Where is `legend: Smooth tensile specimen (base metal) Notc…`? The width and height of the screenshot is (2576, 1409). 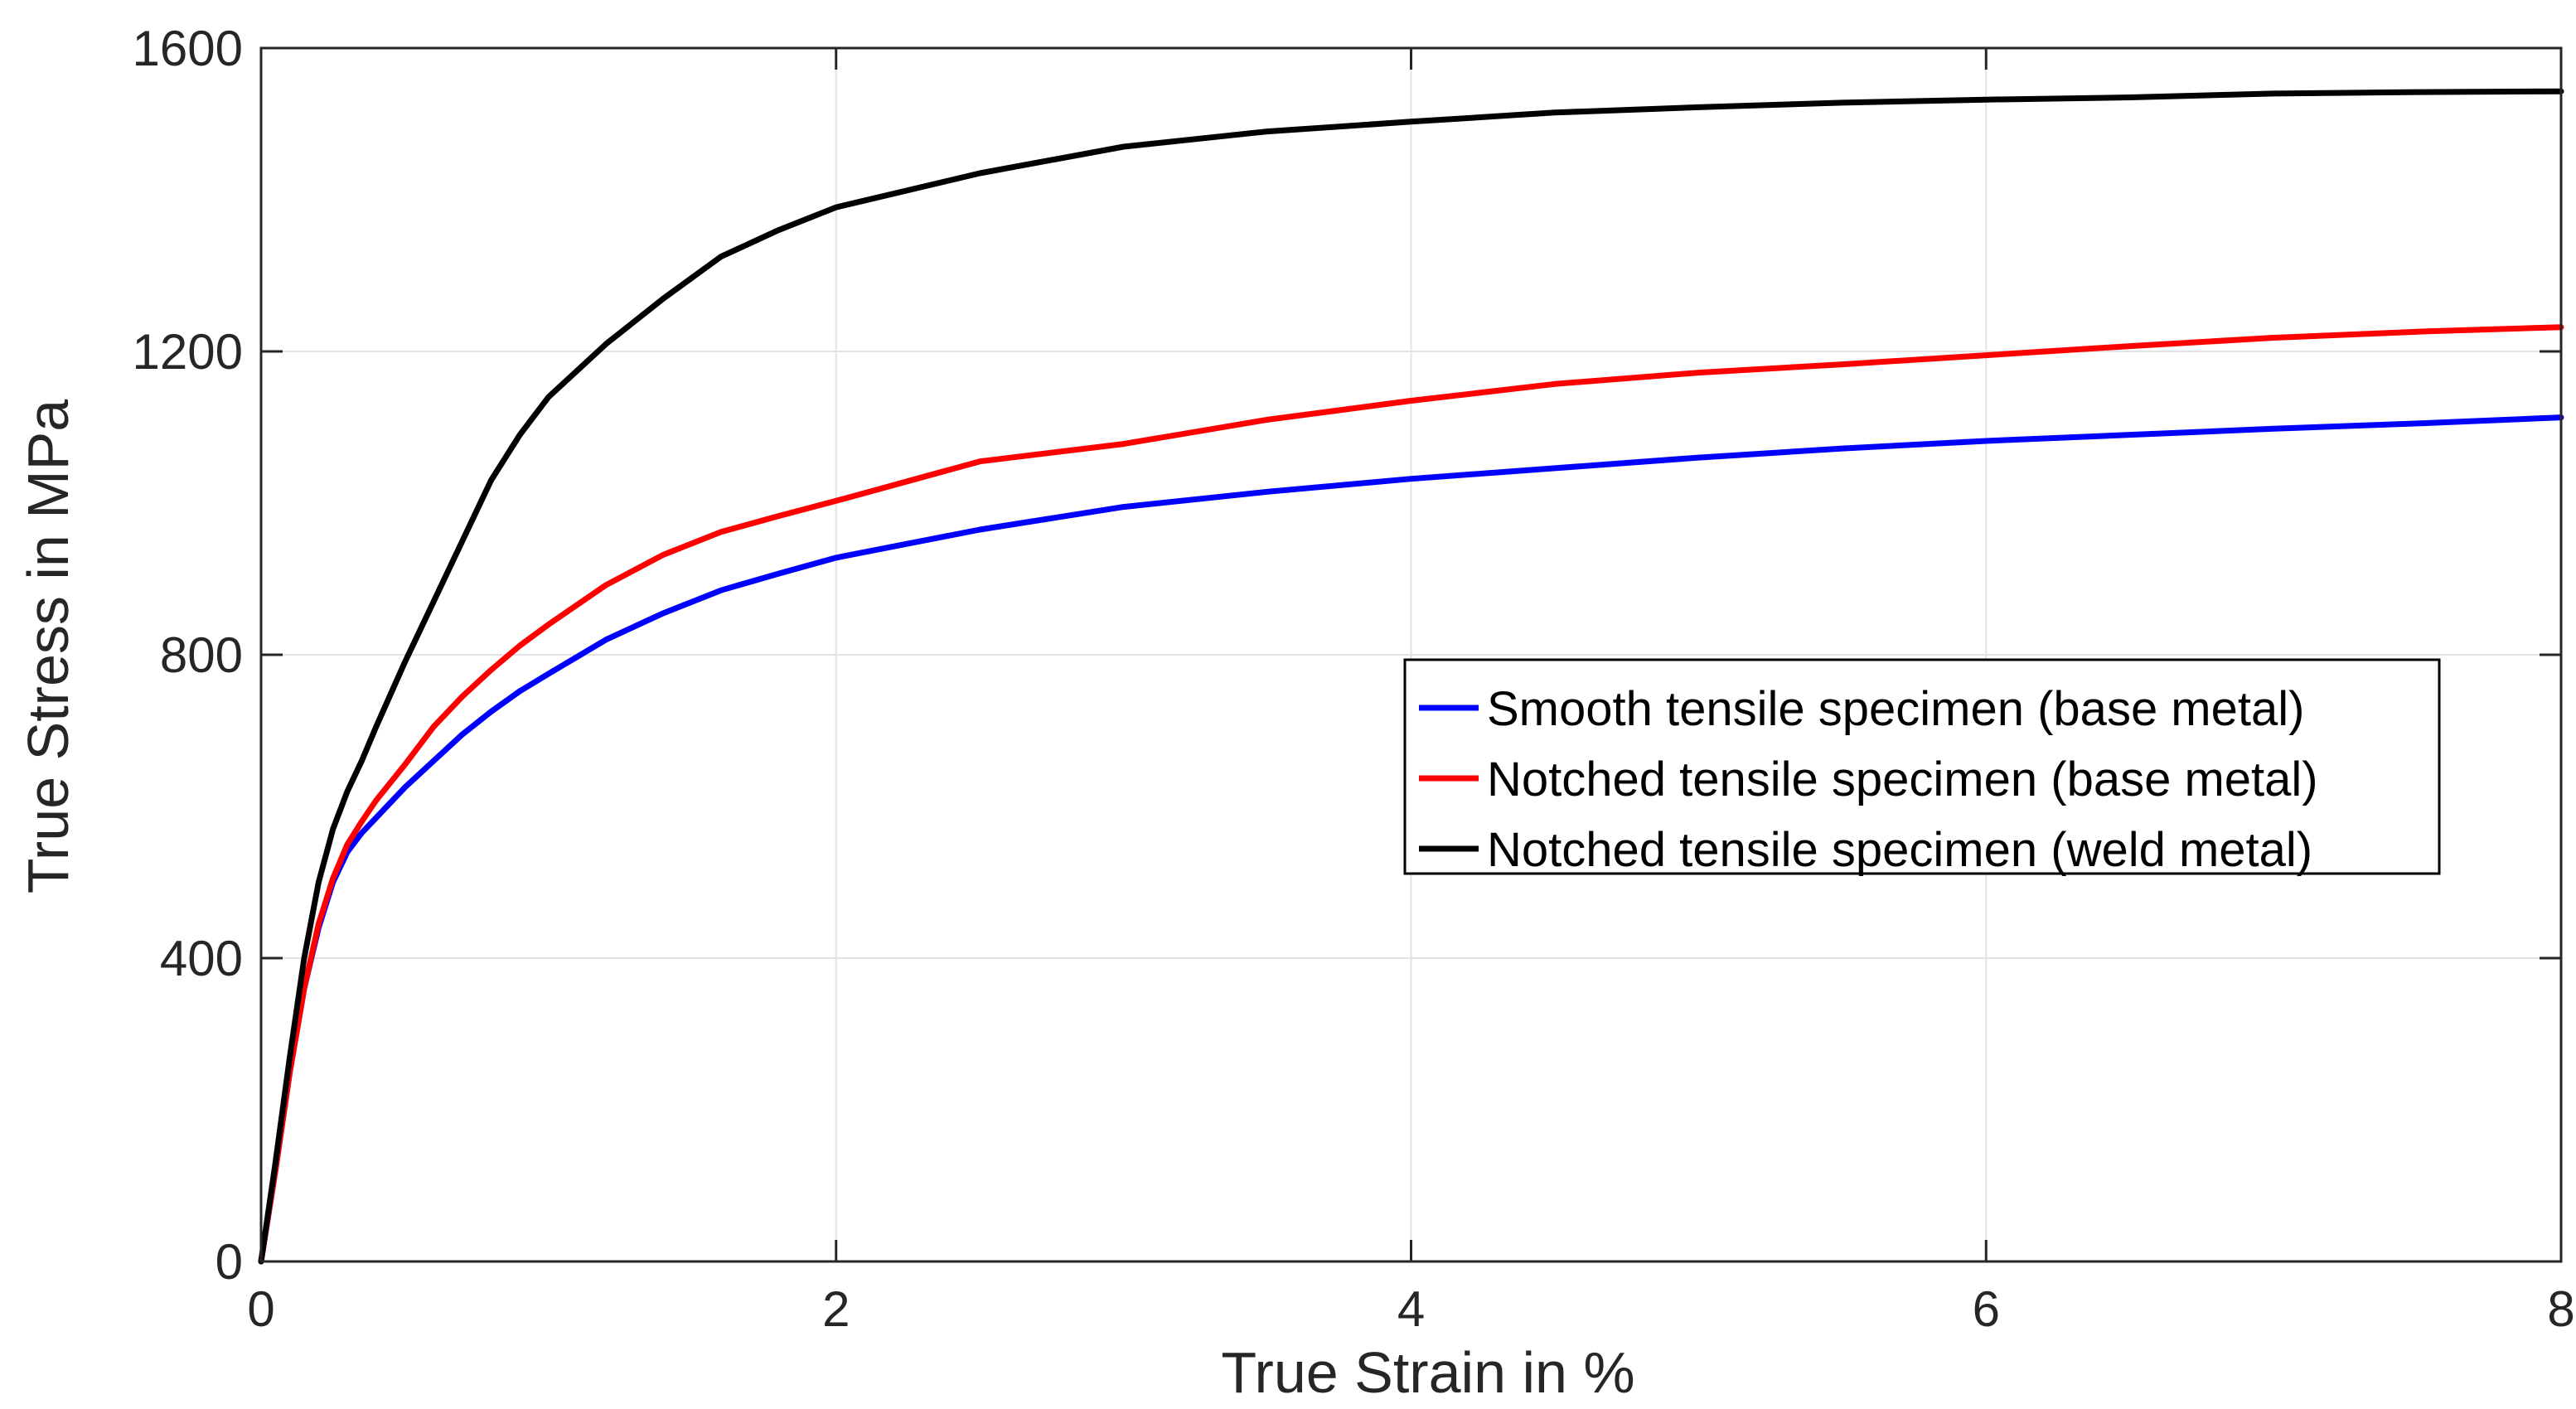
legend: Smooth tensile specimen (base metal) Notc… is located at coordinates (1922, 767).